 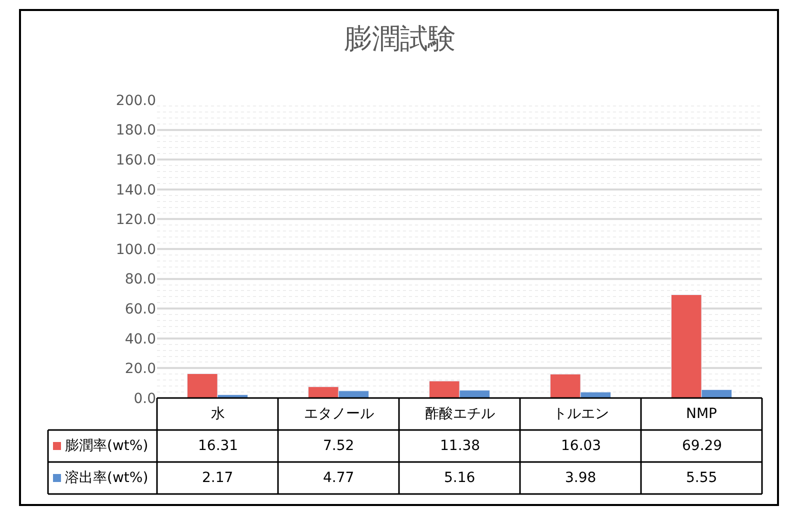 I want to click on data-label: 2.17, so click(x=218, y=478).